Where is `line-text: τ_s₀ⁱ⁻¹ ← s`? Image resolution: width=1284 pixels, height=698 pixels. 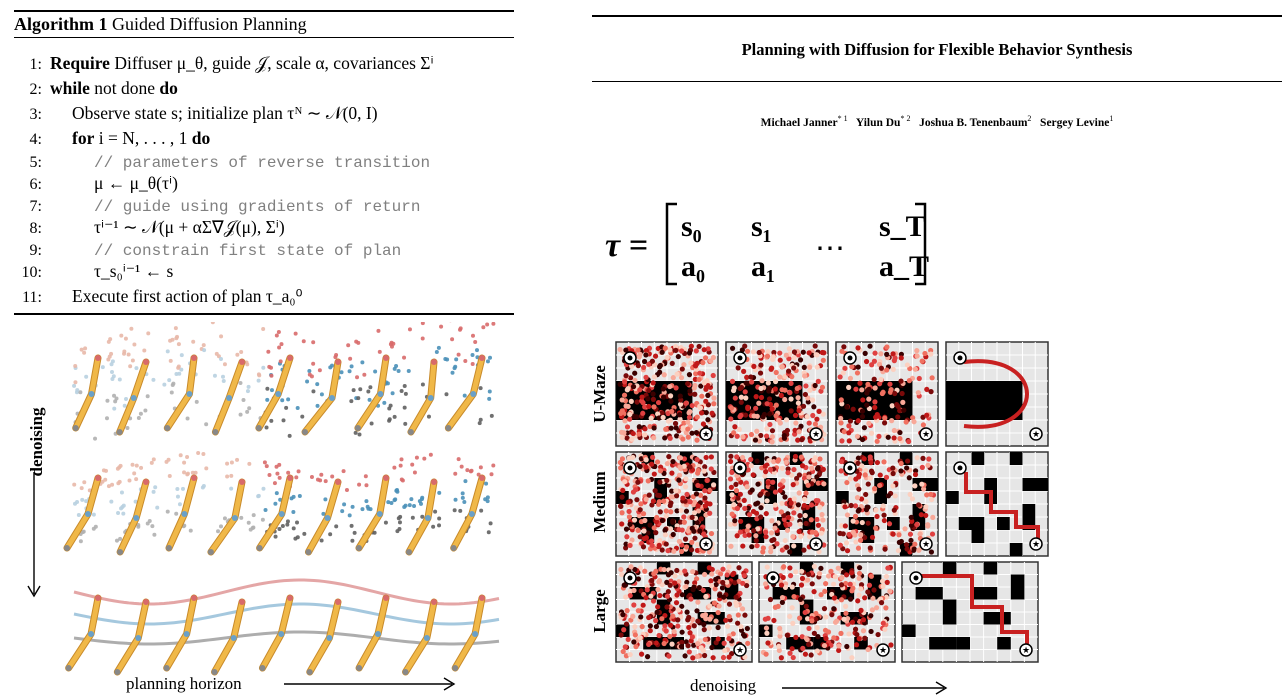
line-text: τ_s₀ⁱ⁻¹ ← s is located at coordinates (134, 271).